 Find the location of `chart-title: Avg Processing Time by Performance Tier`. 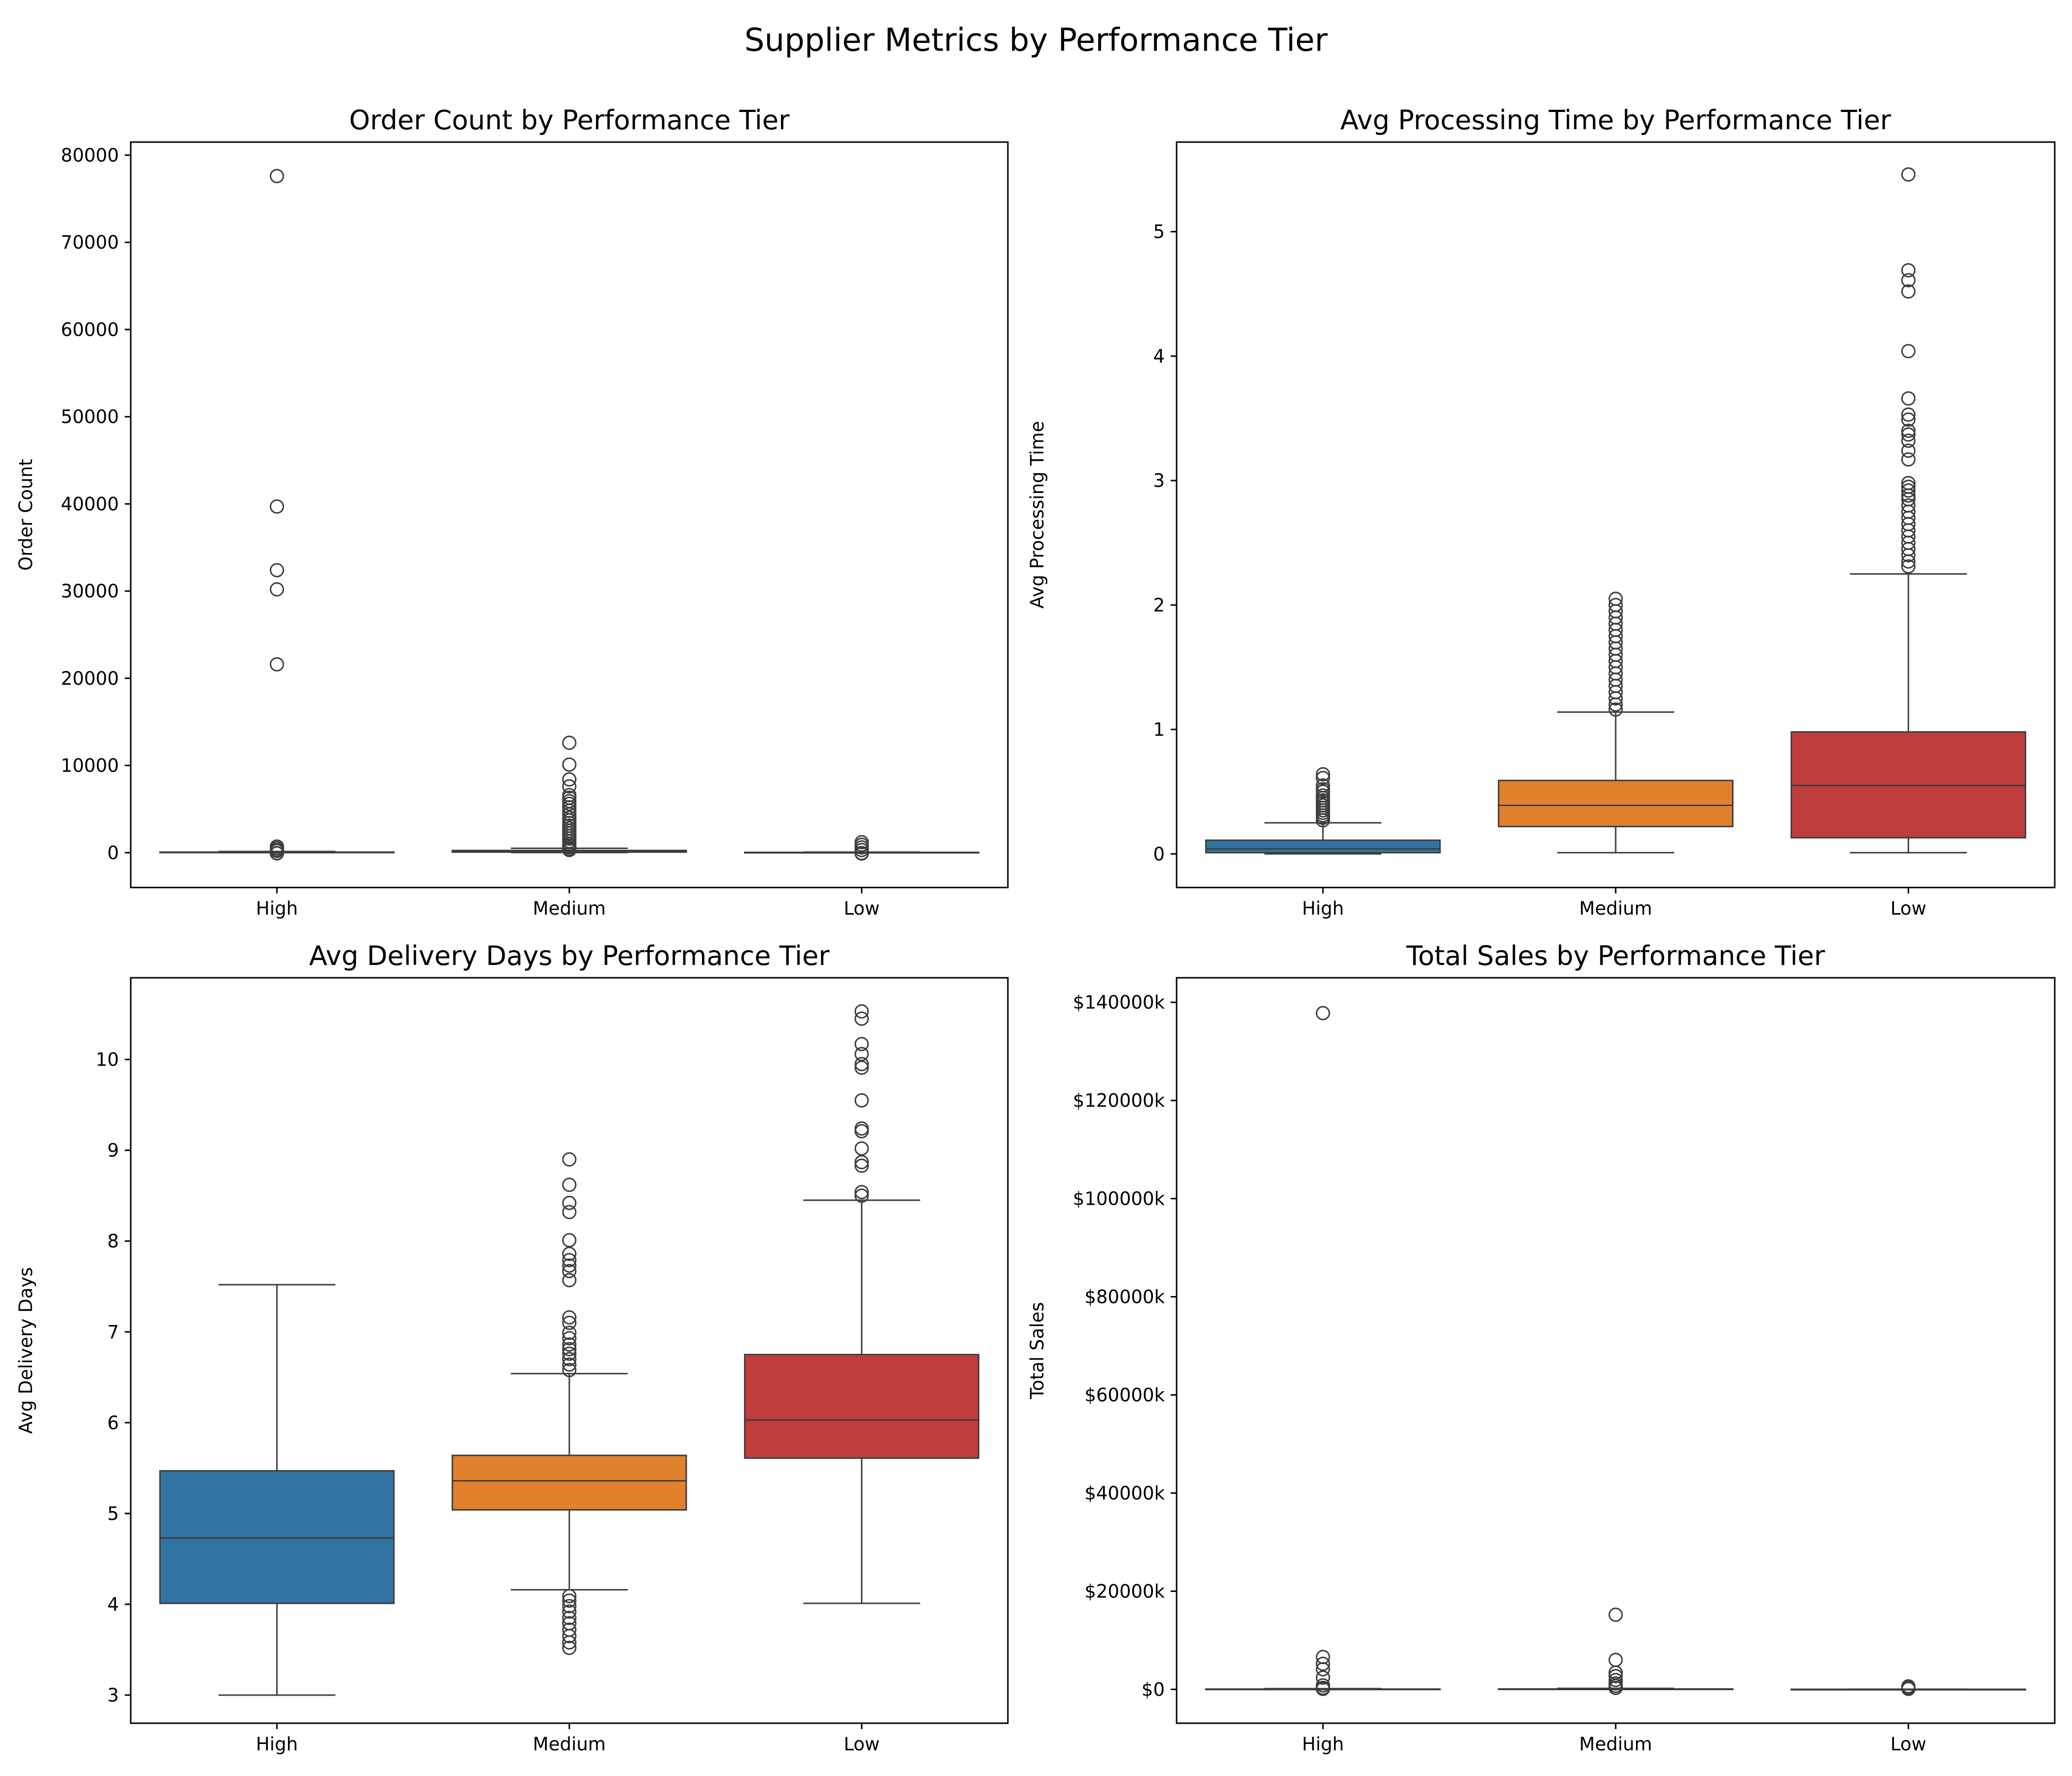

chart-title: Avg Processing Time by Performance Tier is located at coordinates (1616, 121).